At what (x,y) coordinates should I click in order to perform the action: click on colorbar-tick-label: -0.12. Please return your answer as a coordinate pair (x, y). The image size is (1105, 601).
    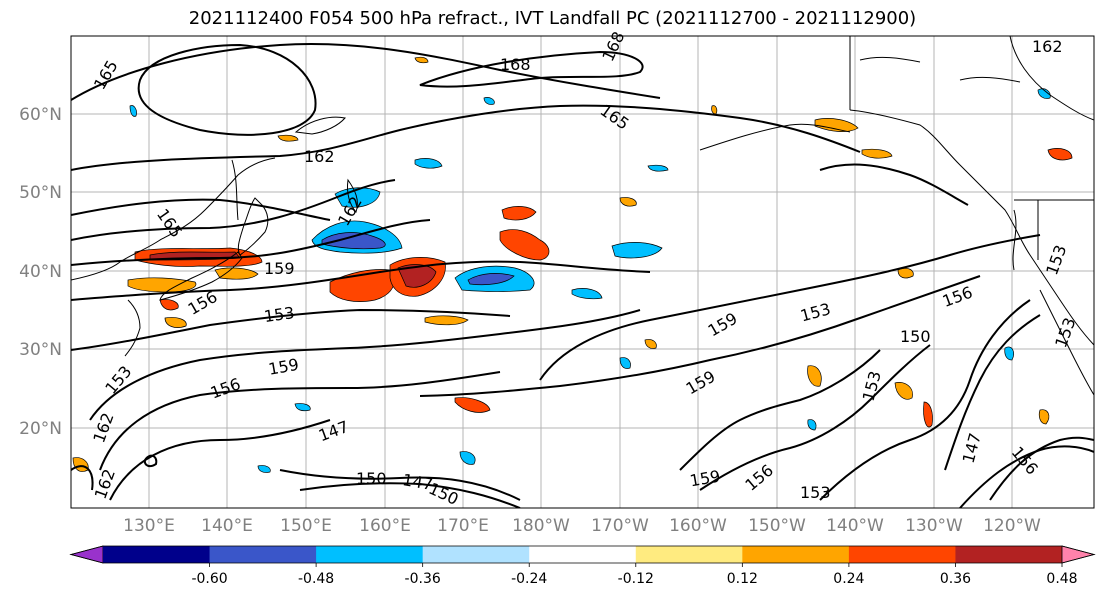
    Looking at the image, I should click on (636, 579).